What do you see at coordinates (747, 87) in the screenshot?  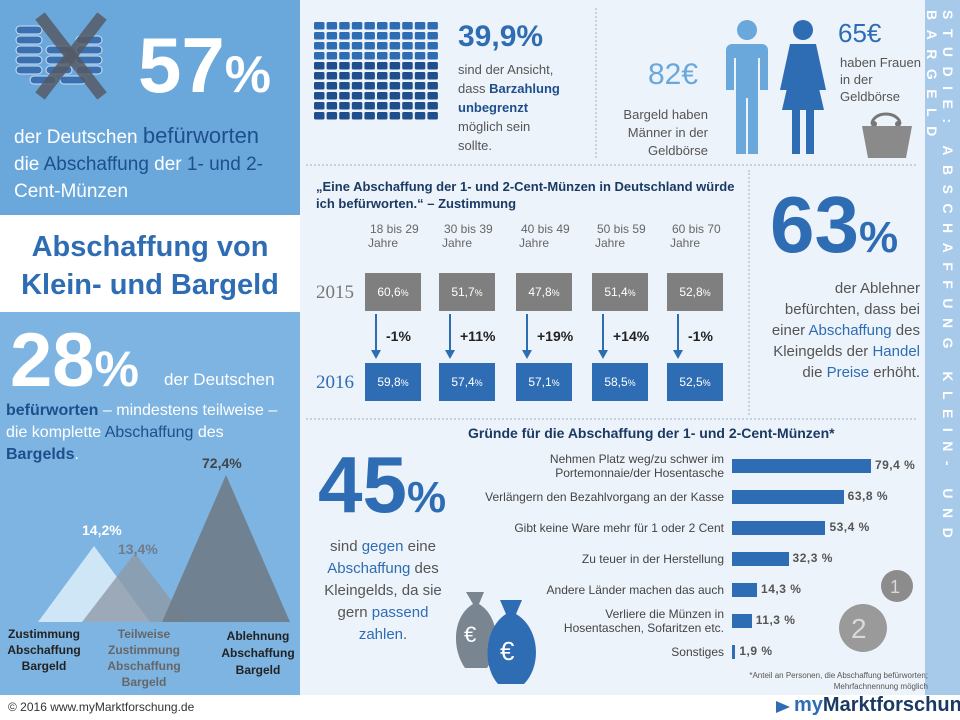 I see `man-icon` at bounding box center [747, 87].